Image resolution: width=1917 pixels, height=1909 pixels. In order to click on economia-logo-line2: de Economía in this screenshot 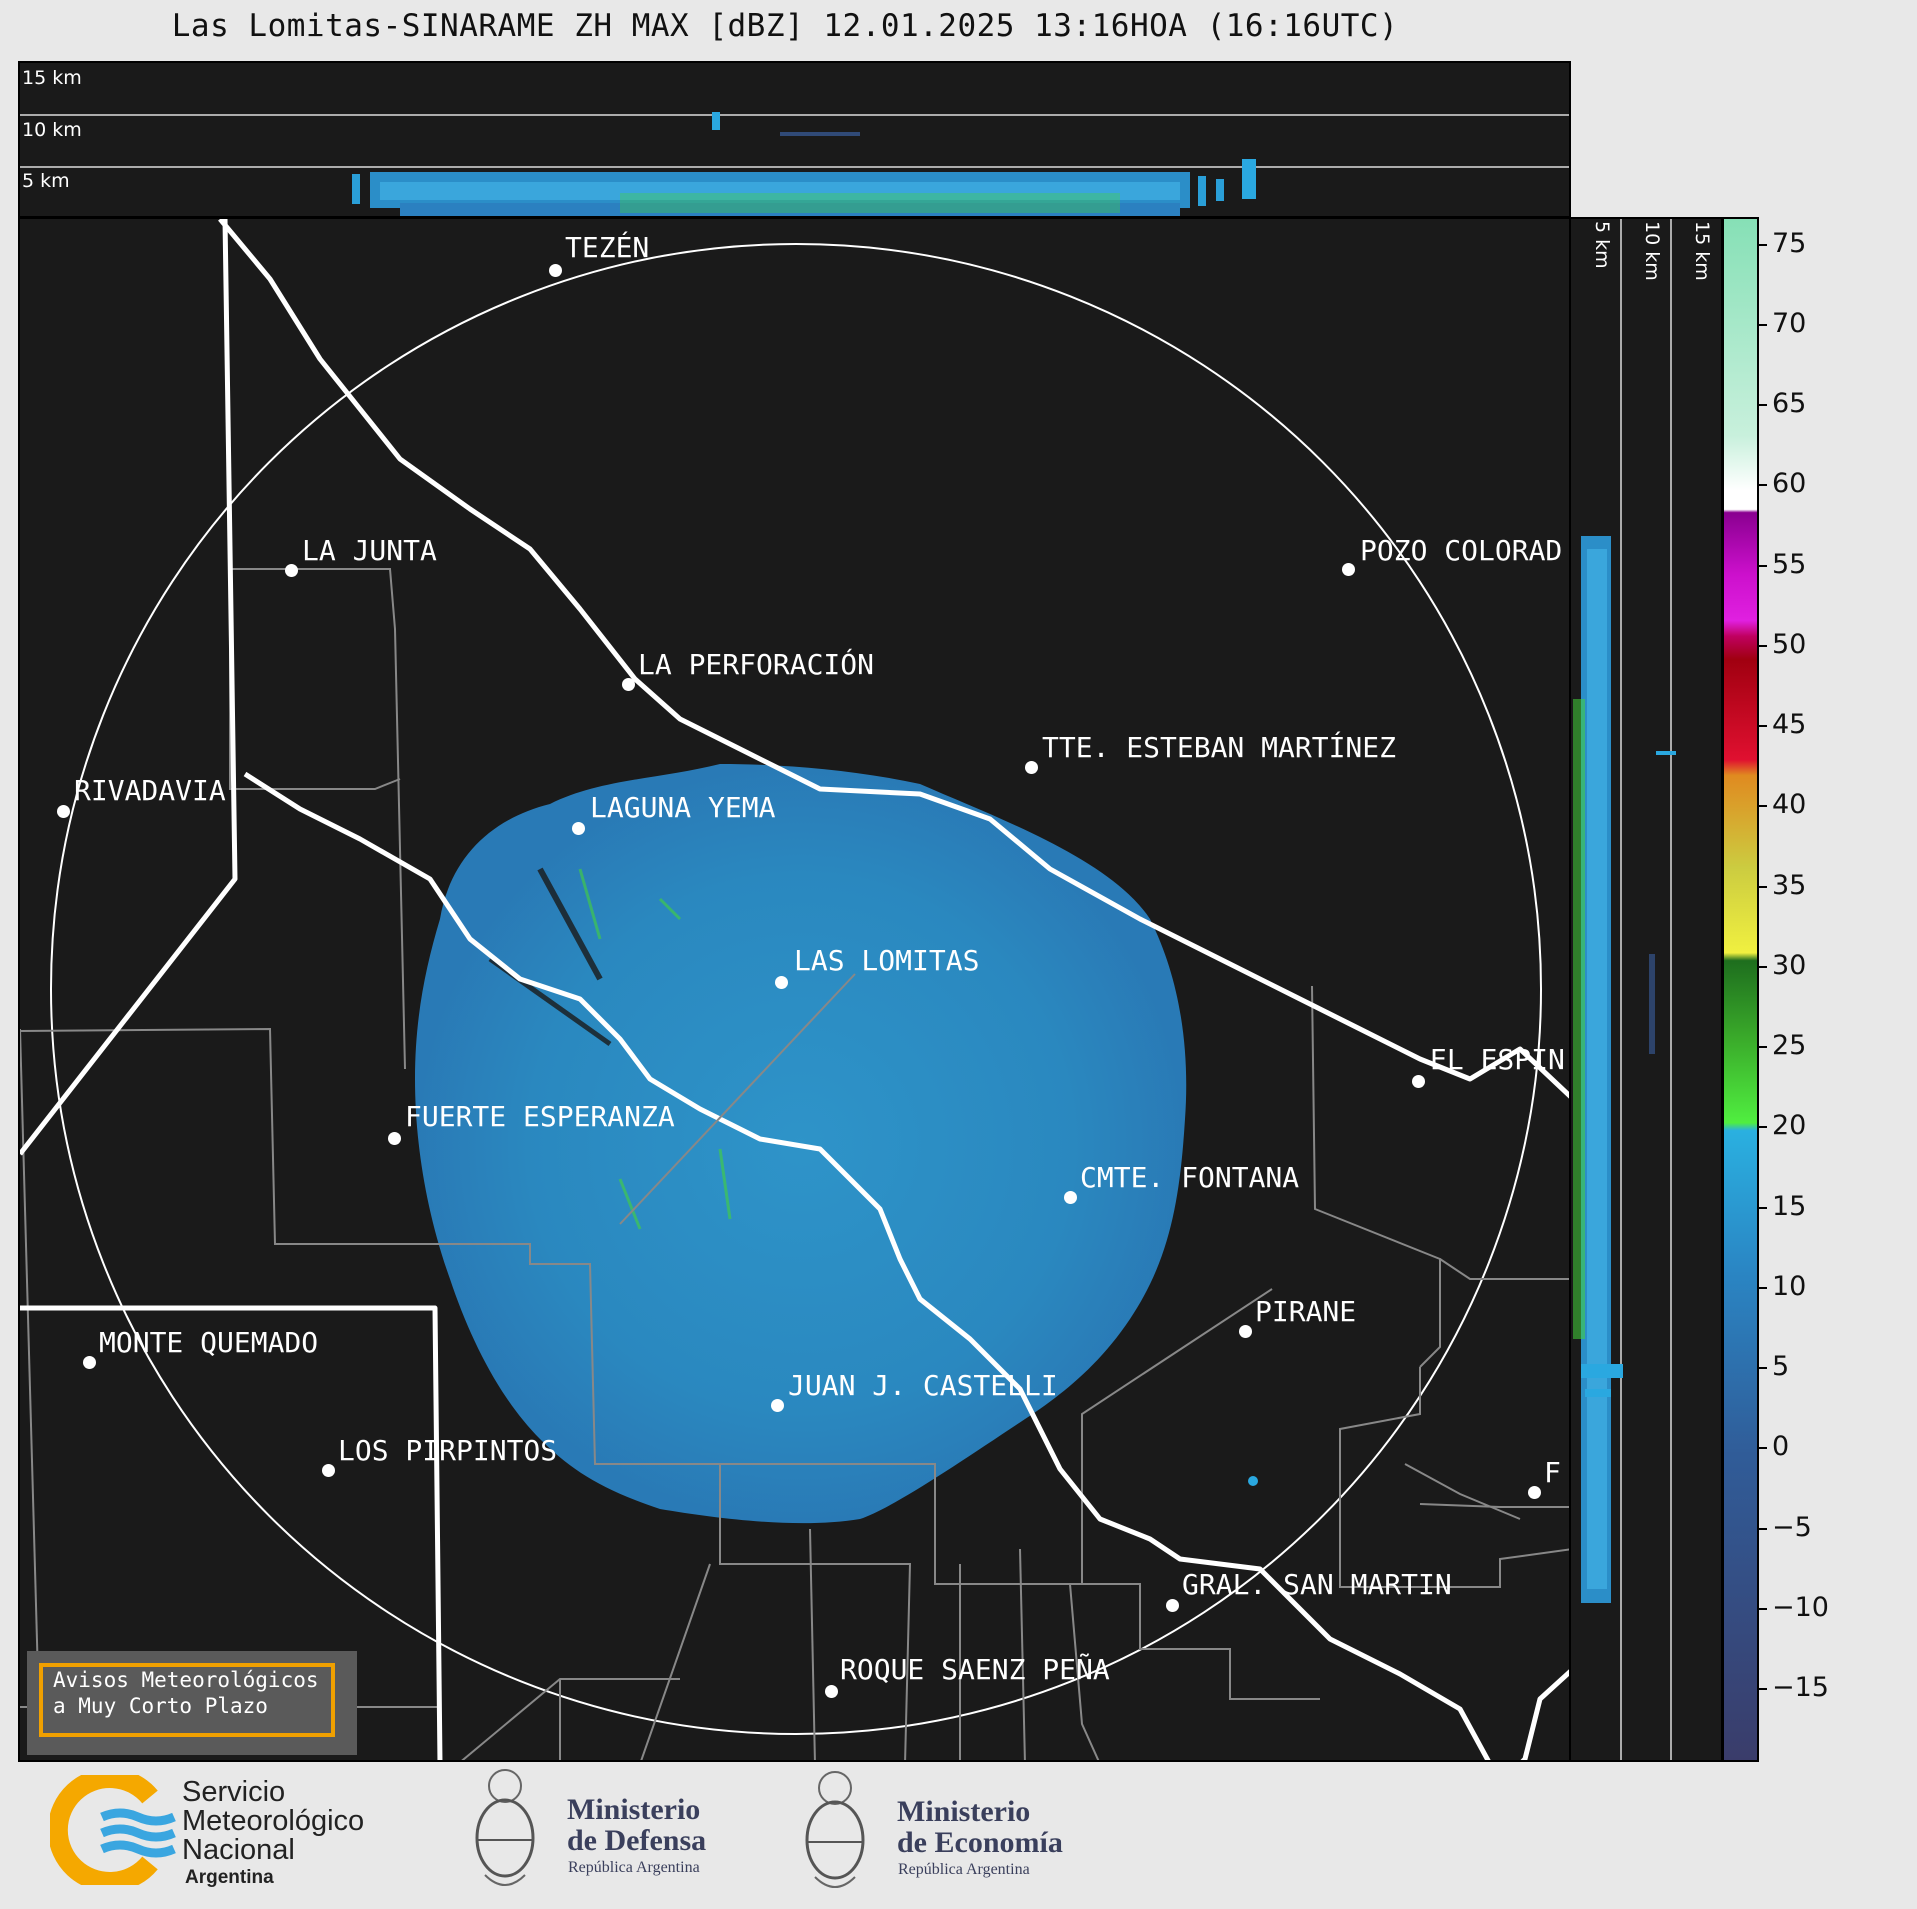, I will do `click(980, 1842)`.